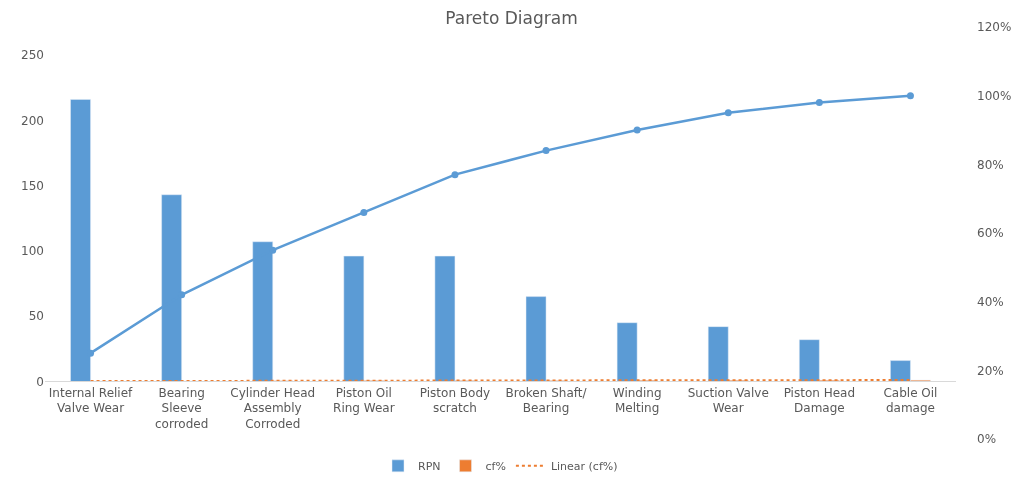  What do you see at coordinates (455, 400) in the screenshot?
I see `x-tick-label: Piston Body scratch` at bounding box center [455, 400].